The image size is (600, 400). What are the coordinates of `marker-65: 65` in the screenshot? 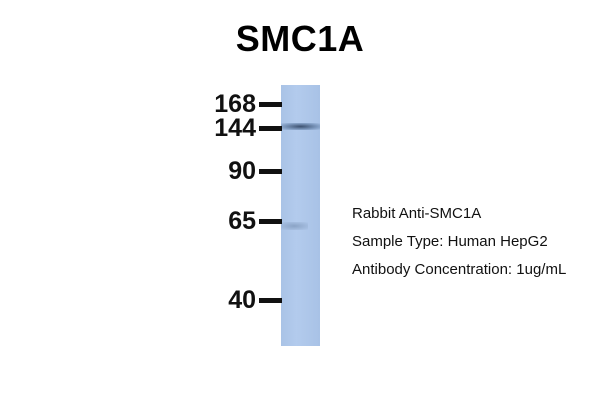 It's located at (236, 221).